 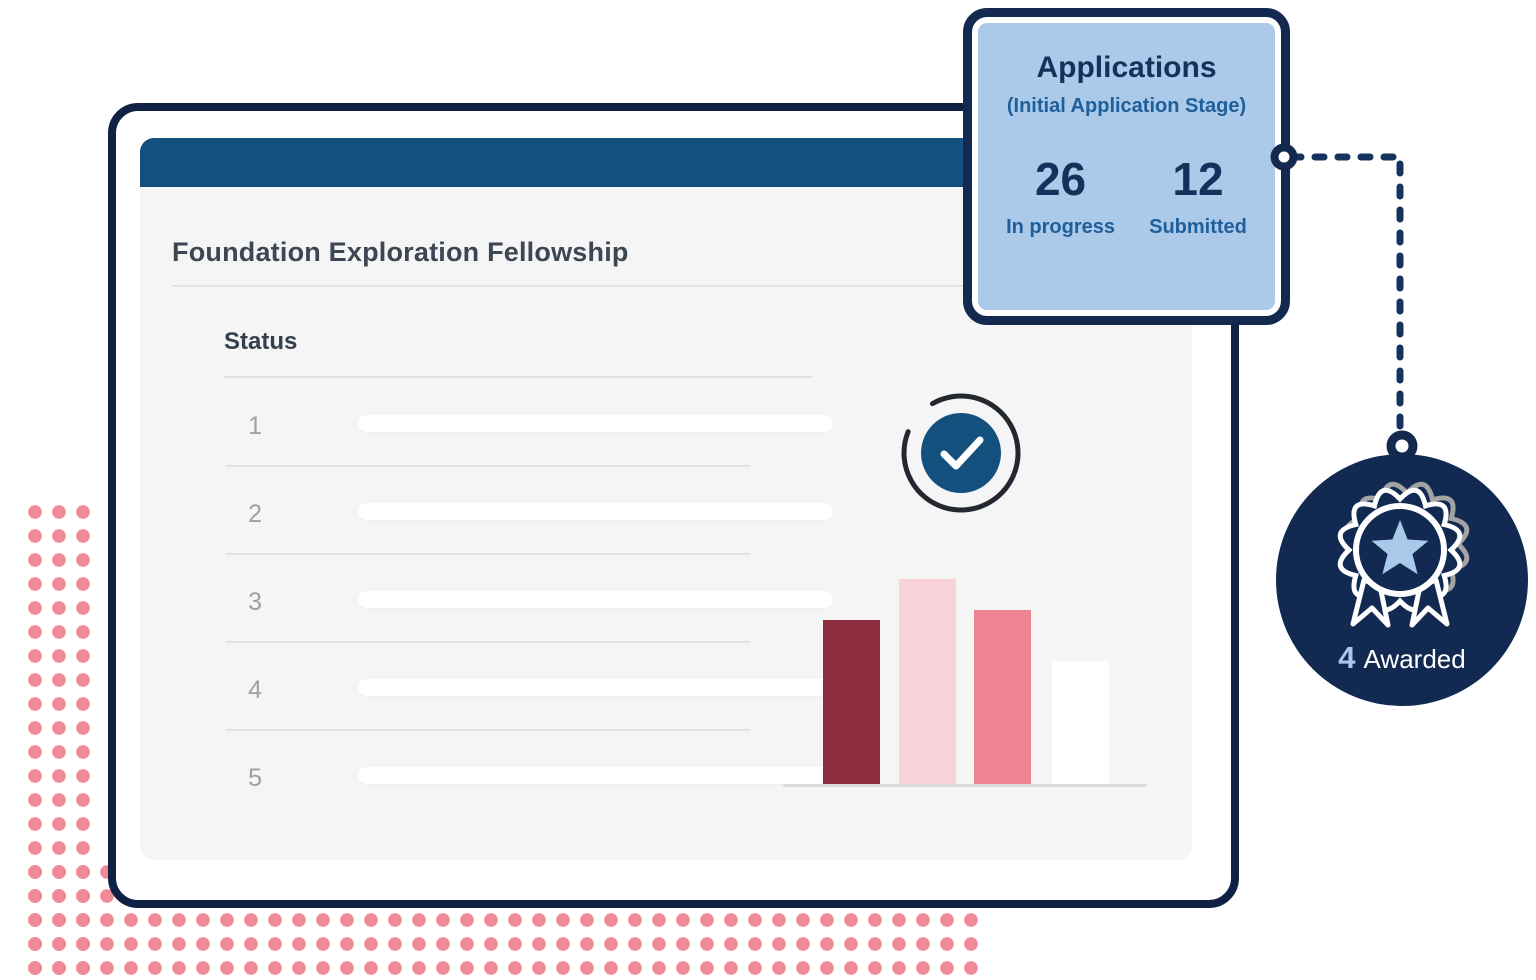 I want to click on applications-title: Applications, so click(x=1126, y=67).